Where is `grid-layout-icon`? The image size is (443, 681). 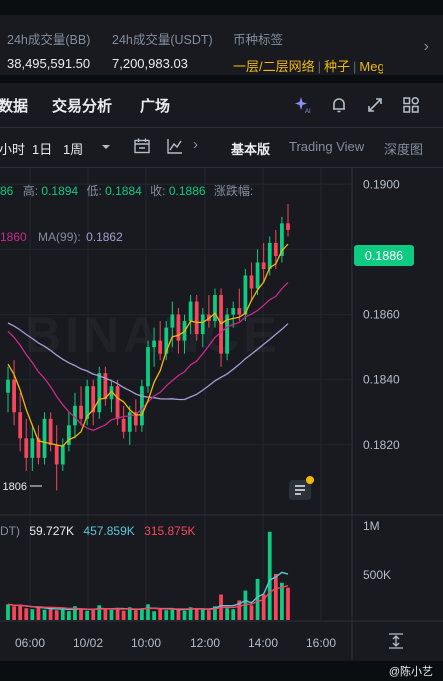
grid-layout-icon is located at coordinates (411, 105).